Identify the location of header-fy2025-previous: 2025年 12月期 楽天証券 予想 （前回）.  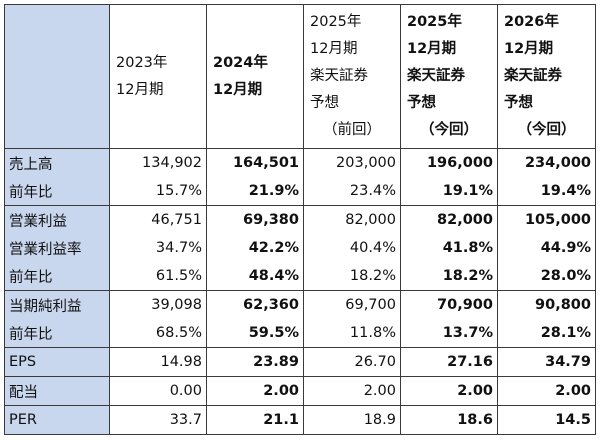
(352, 76).